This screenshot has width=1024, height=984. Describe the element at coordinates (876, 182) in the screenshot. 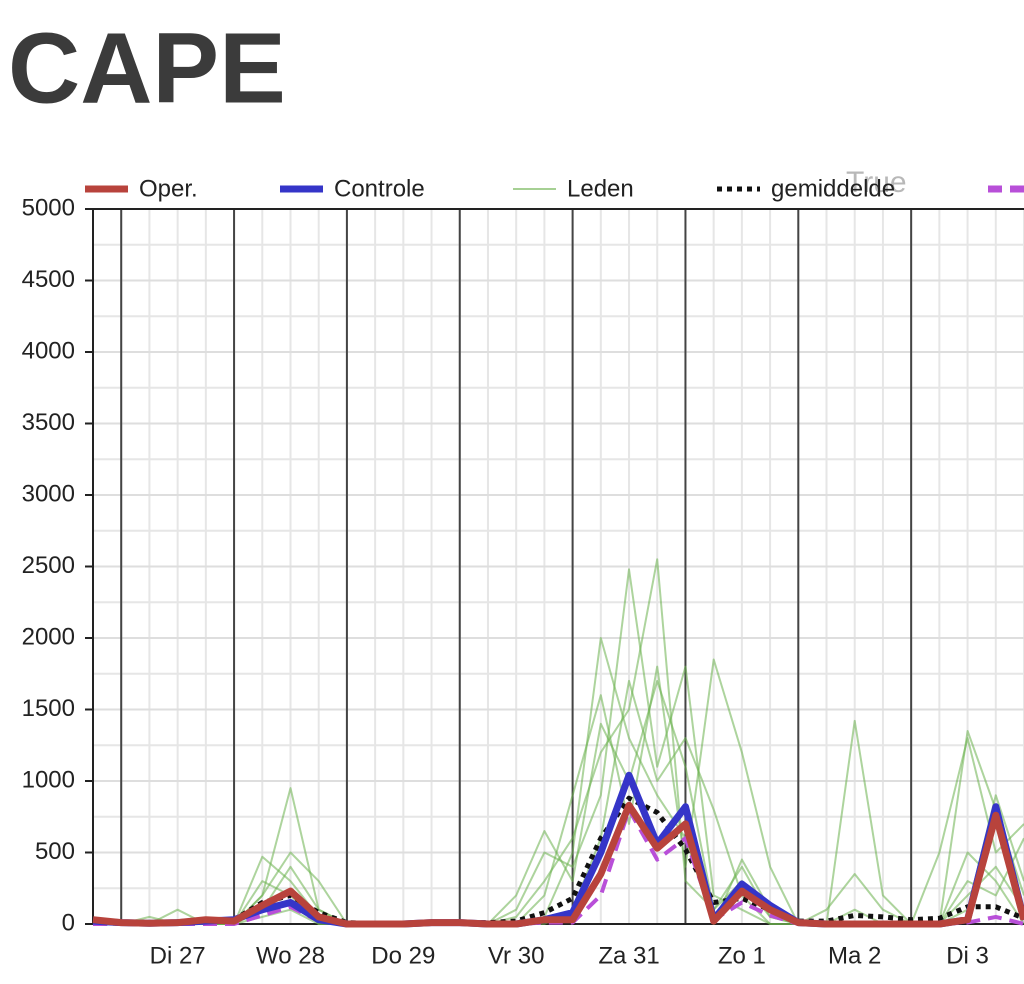

I see `annotation: True` at that location.